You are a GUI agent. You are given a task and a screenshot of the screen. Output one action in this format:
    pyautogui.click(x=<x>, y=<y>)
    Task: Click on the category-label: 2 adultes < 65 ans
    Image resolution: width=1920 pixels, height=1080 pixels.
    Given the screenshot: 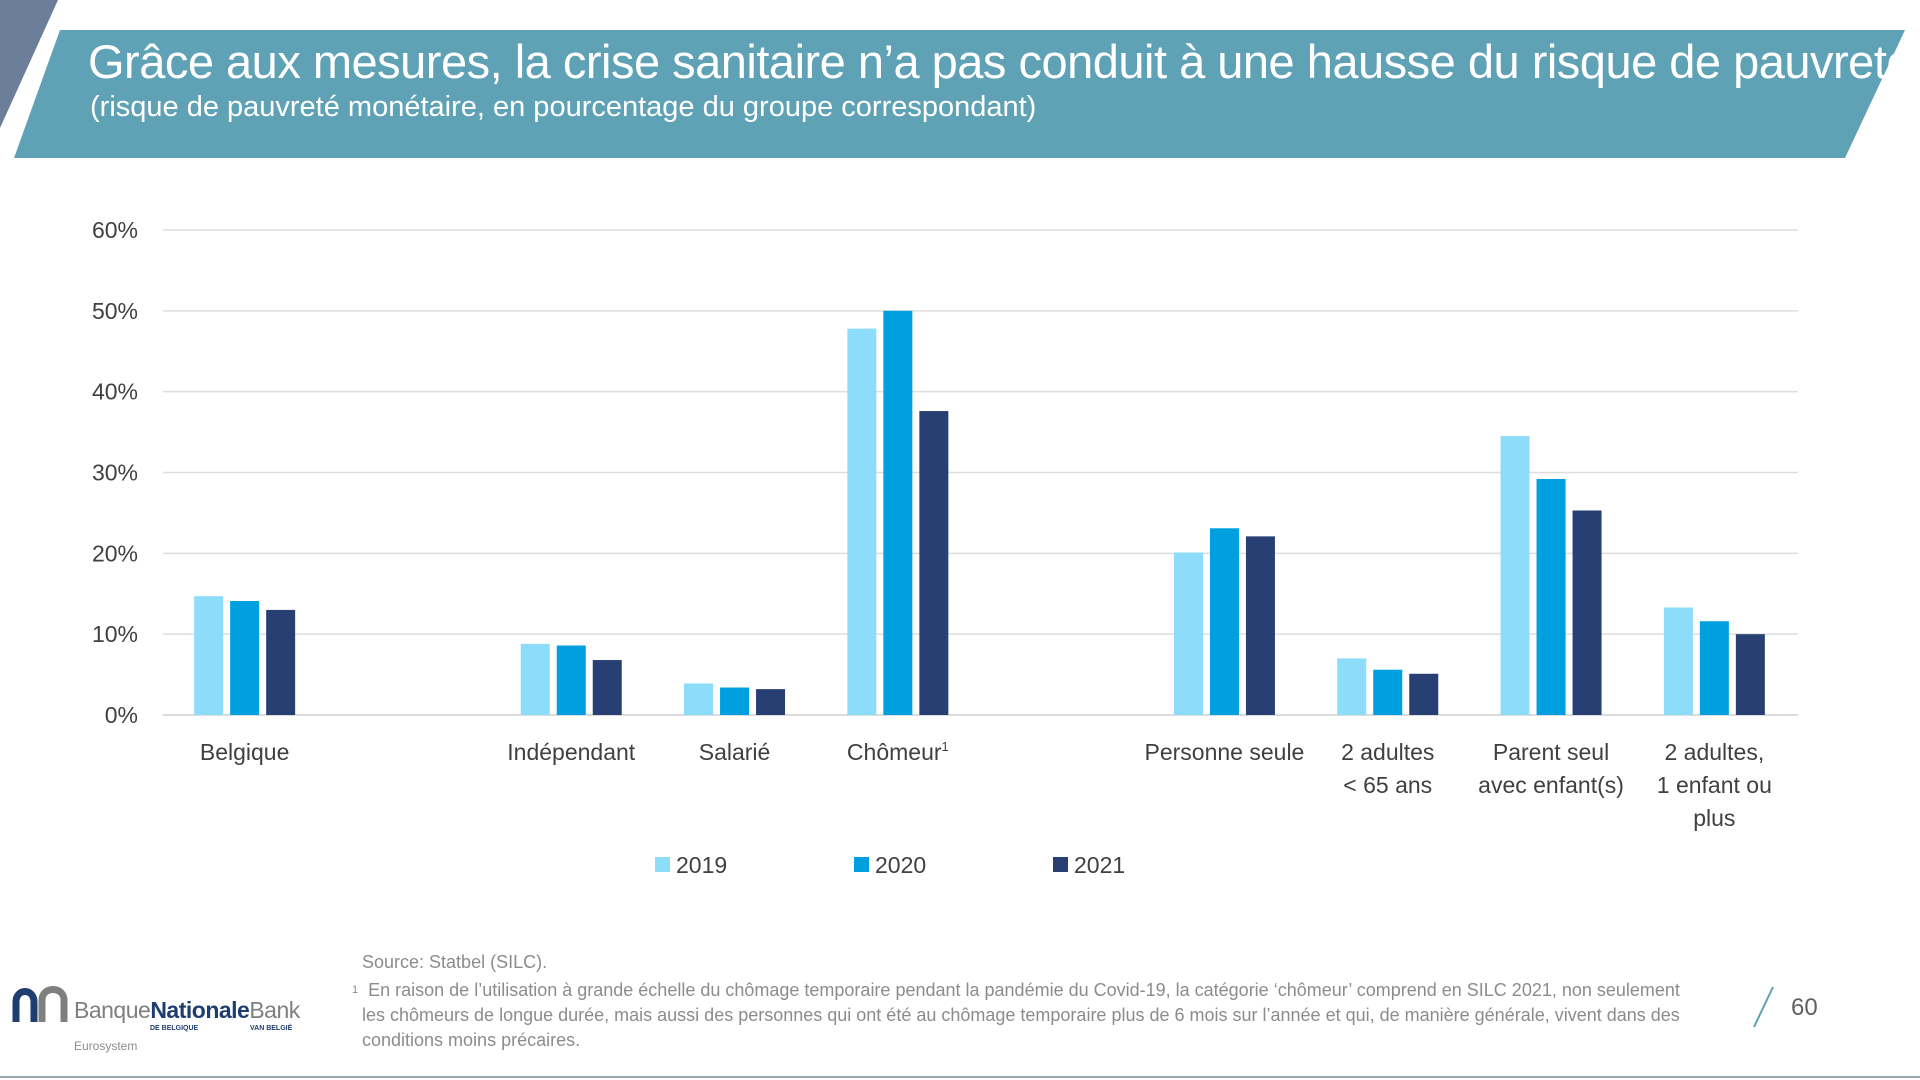 What is the action you would take?
    pyautogui.click(x=1387, y=768)
    